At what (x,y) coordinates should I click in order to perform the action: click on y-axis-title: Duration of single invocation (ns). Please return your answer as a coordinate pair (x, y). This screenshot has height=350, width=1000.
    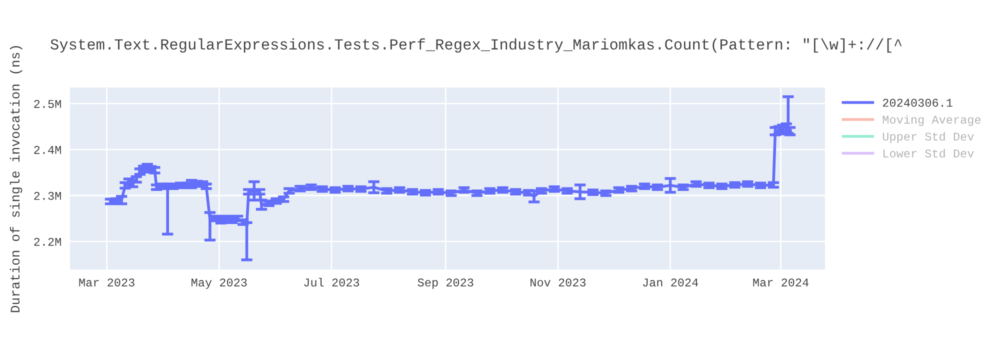
    Looking at the image, I should click on (16, 179).